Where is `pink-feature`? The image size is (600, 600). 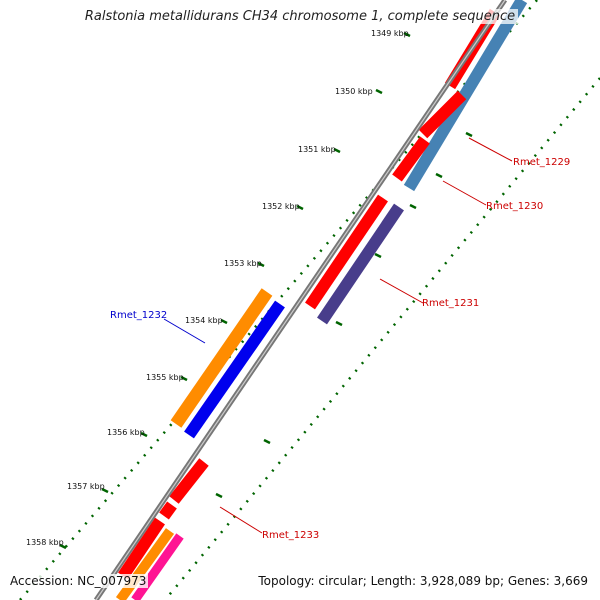
pink-feature is located at coordinates (157, 566).